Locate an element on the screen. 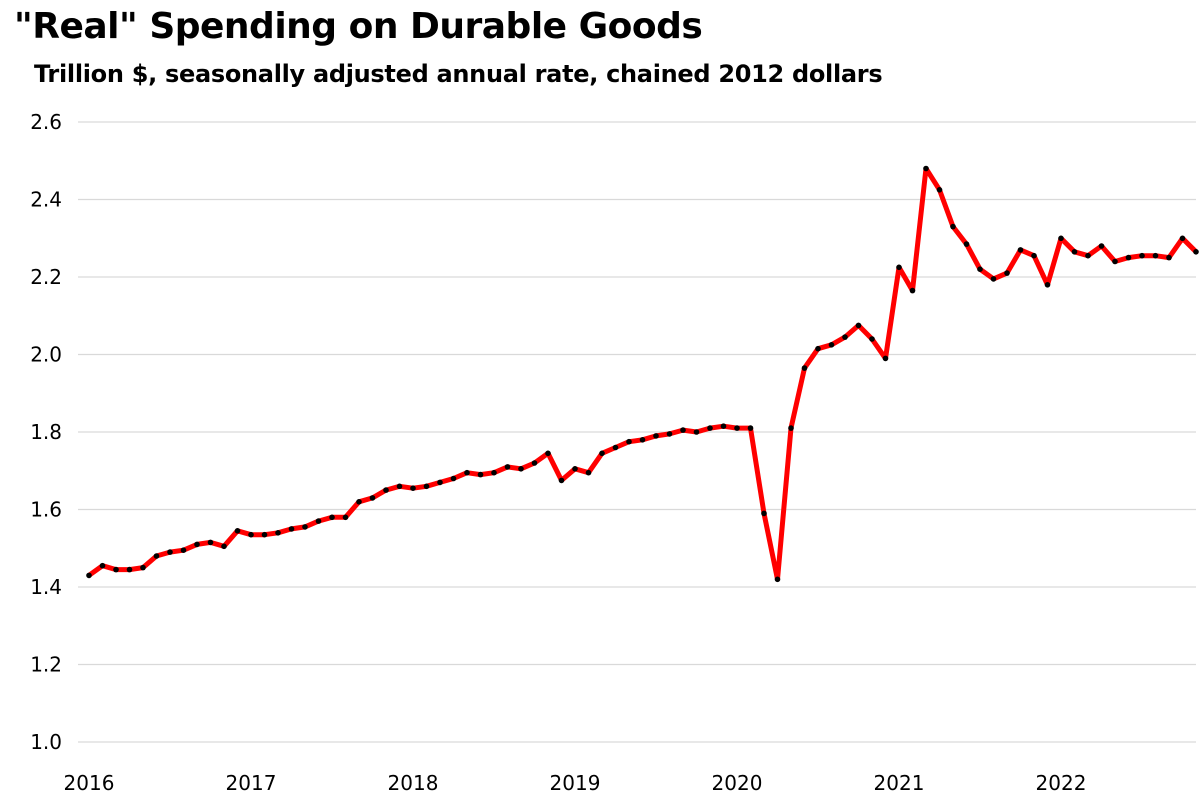  chart-title: "Real" Spending on Durable Goods is located at coordinates (358, 26).